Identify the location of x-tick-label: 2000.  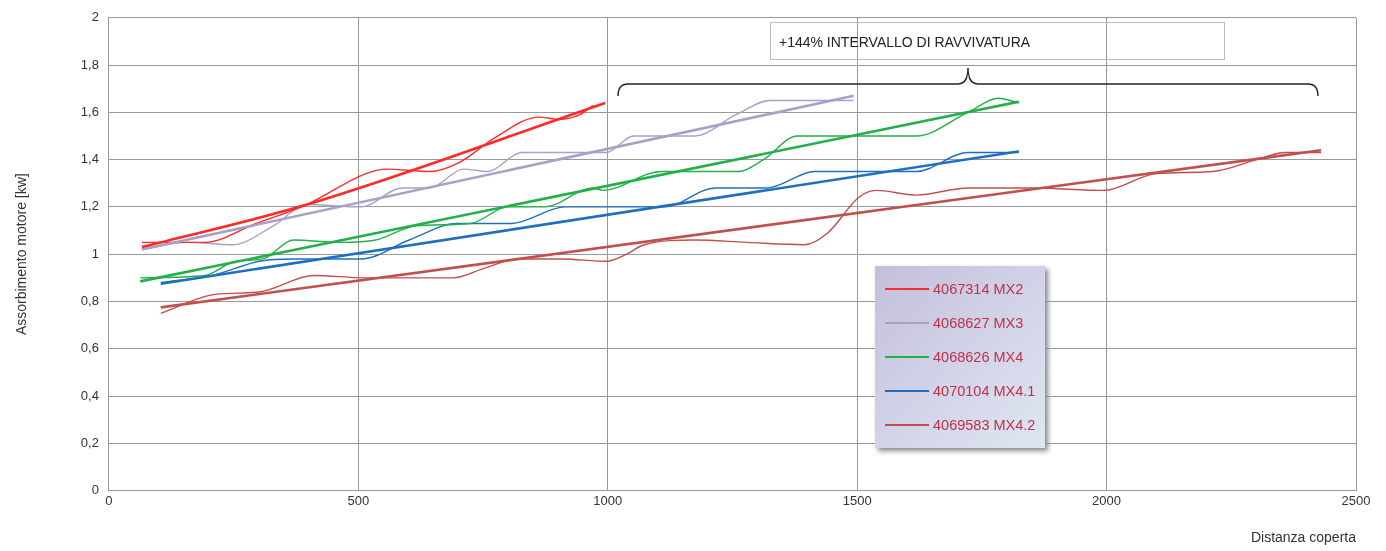
(1107, 500).